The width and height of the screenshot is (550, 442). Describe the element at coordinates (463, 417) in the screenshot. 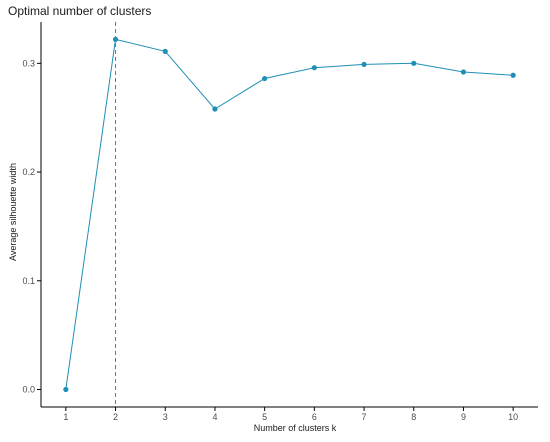

I see `x-tick-label: 9` at that location.